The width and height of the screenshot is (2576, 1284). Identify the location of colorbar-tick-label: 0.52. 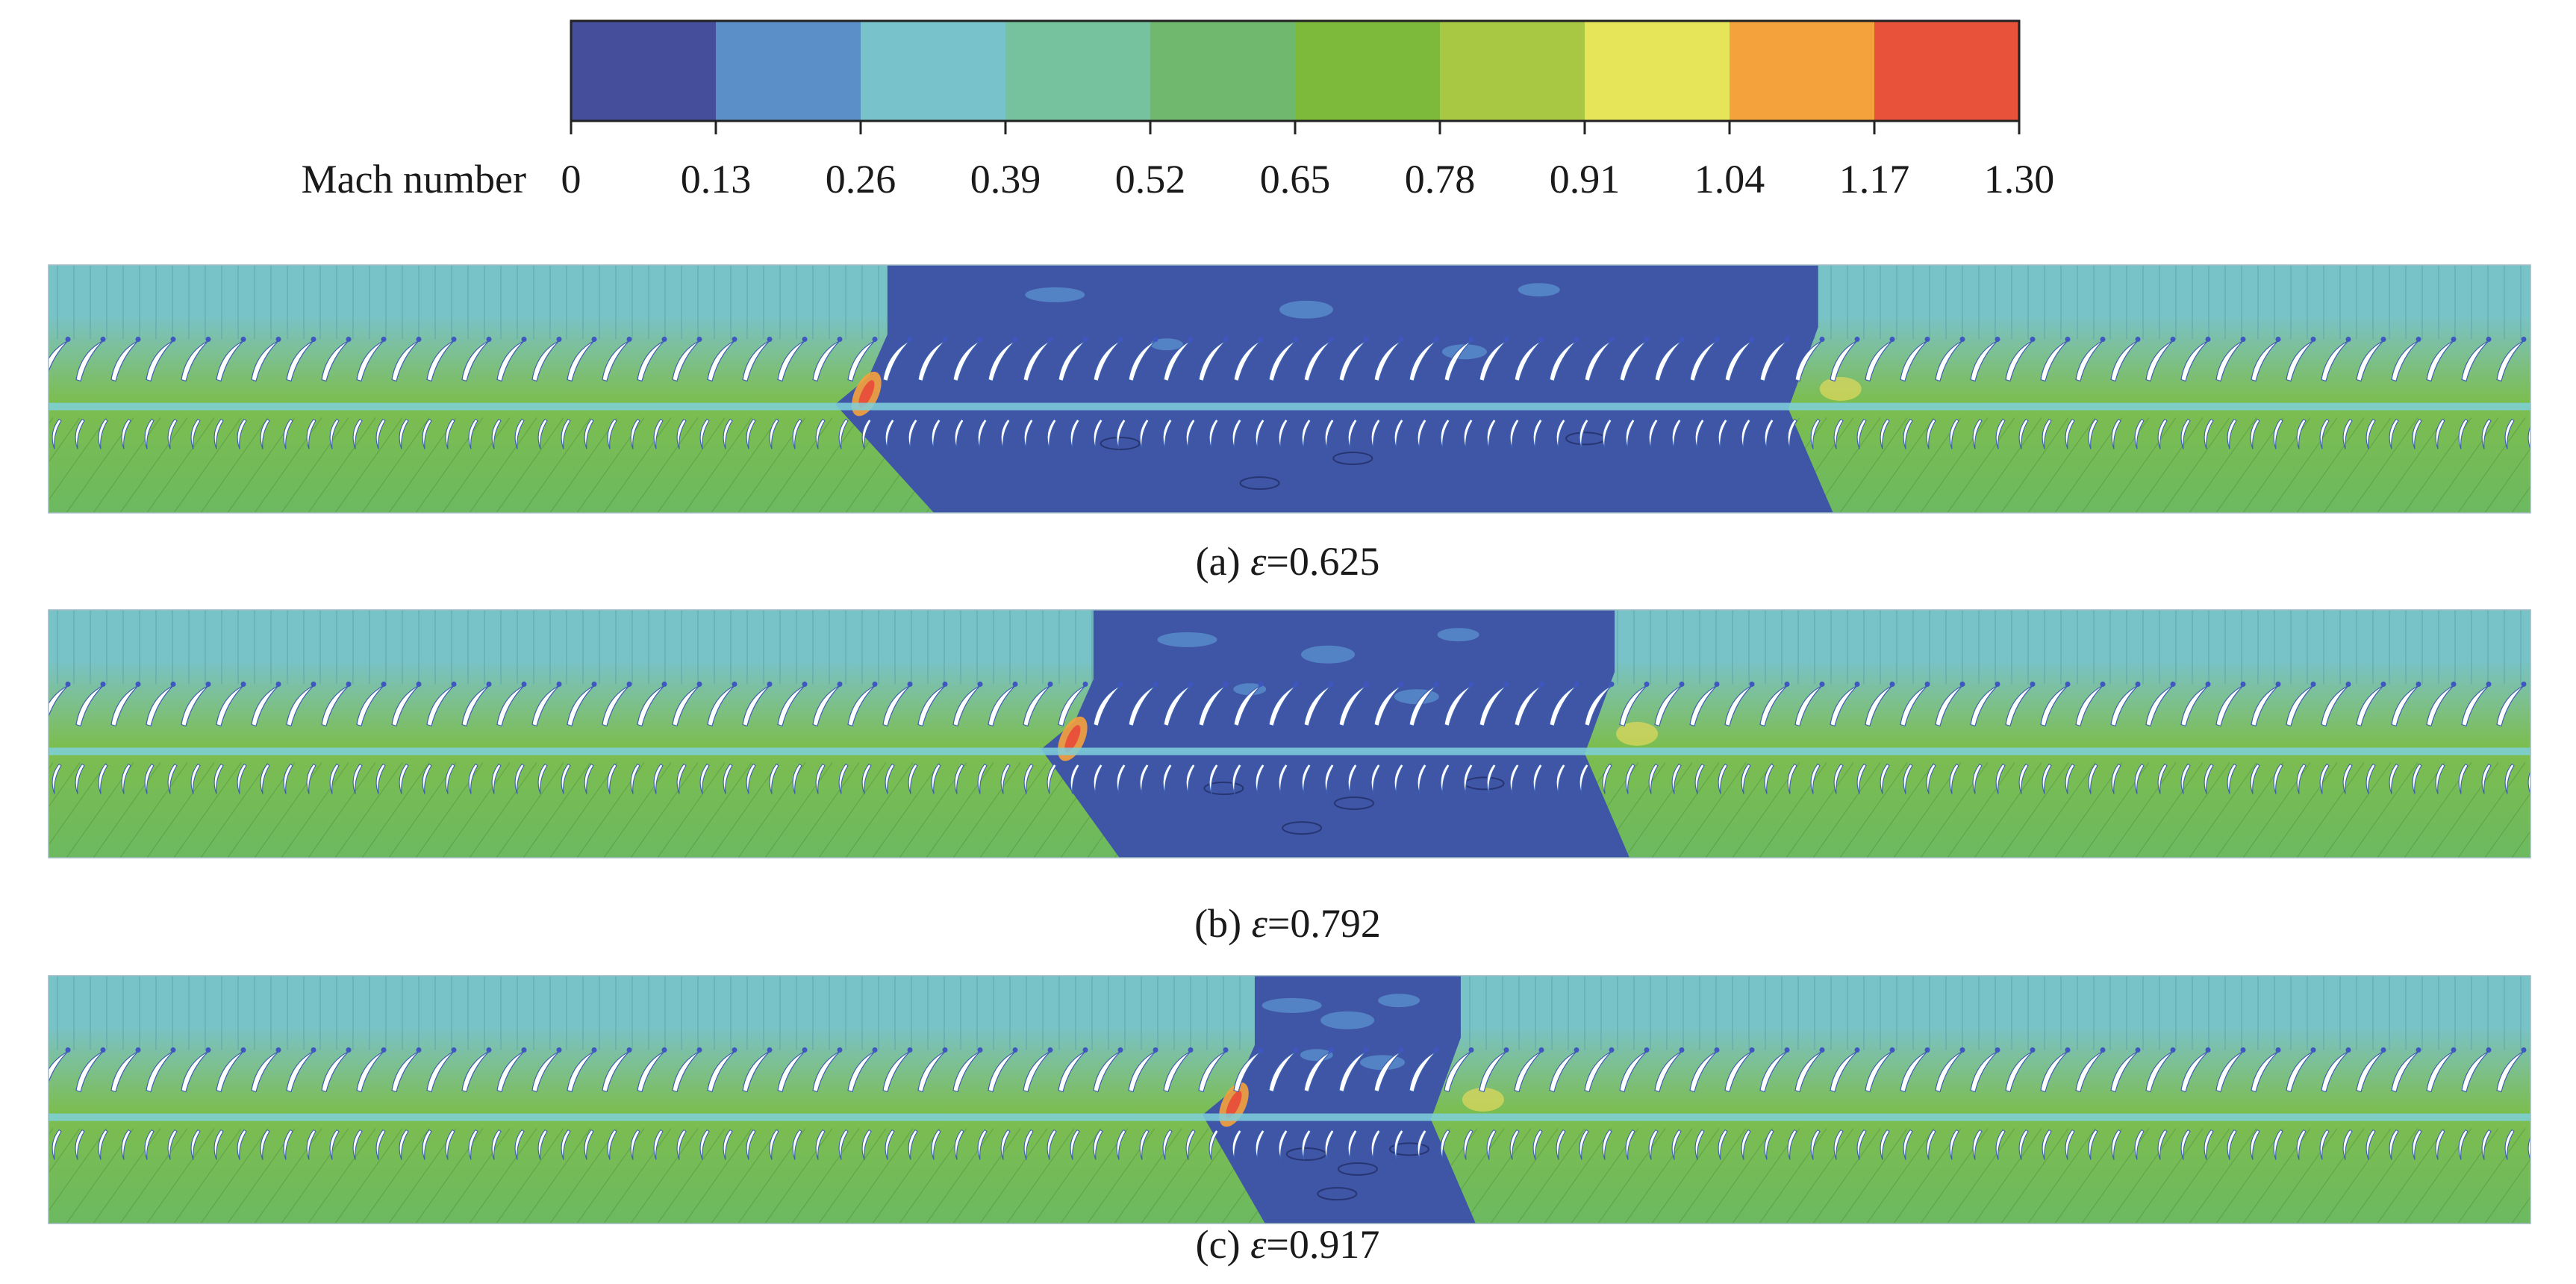
(1150, 179).